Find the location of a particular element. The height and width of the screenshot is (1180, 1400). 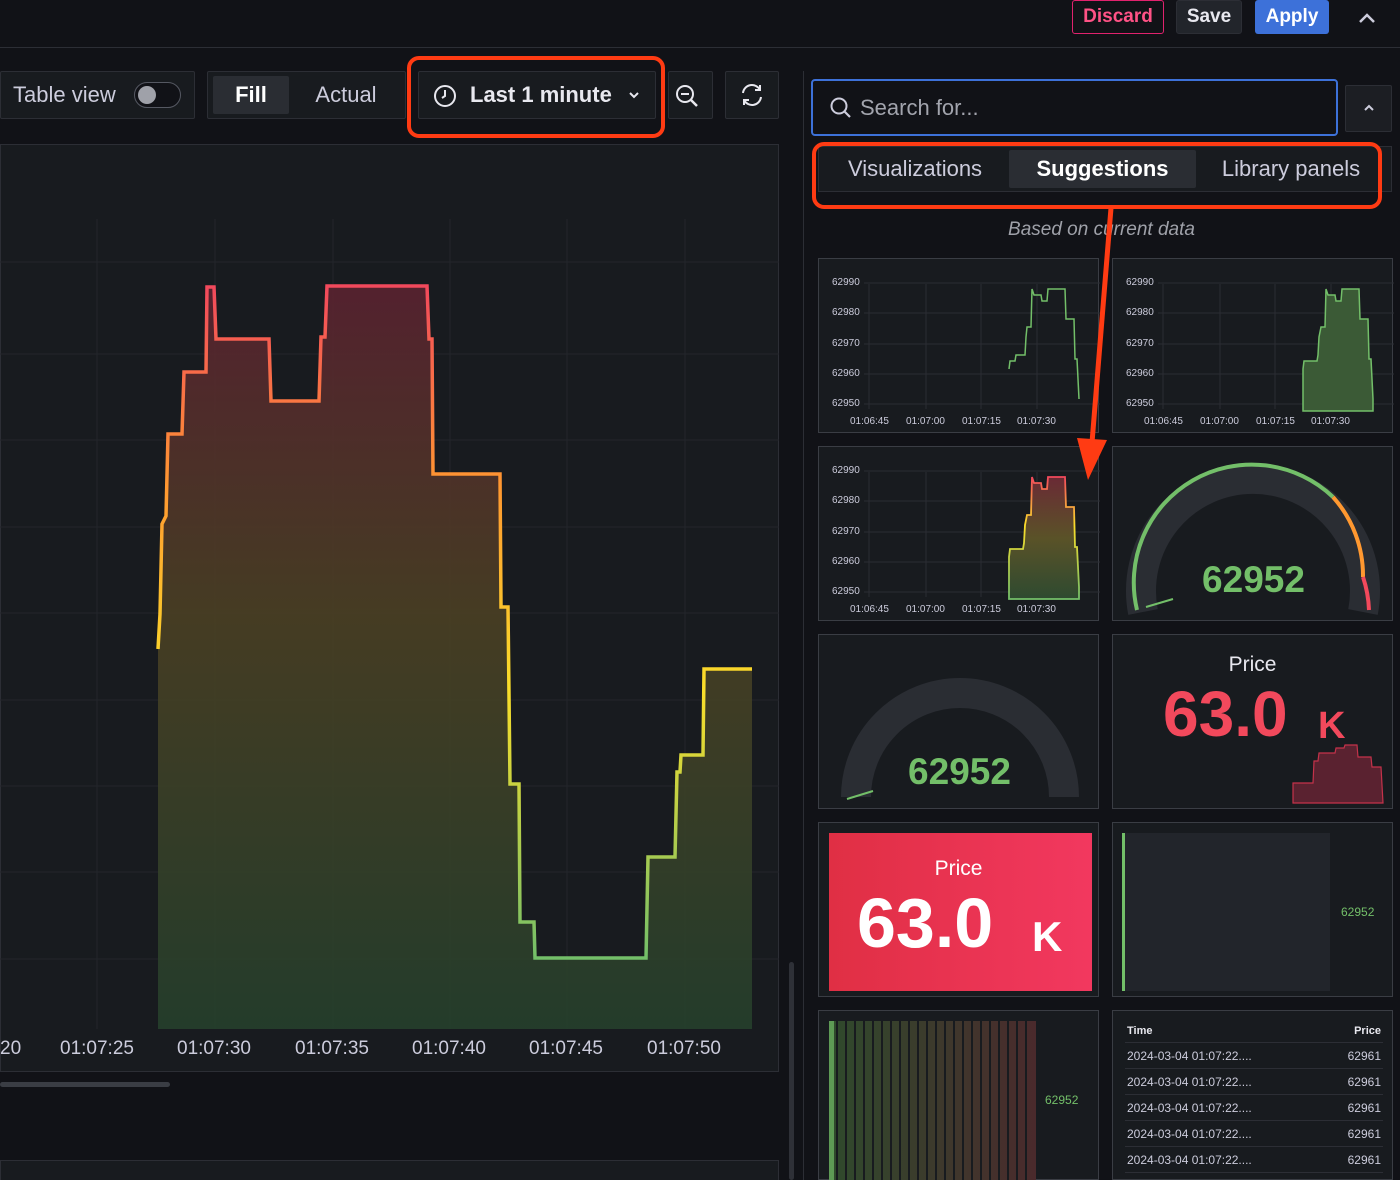

annotation-arrow is located at coordinates (1095, 343).